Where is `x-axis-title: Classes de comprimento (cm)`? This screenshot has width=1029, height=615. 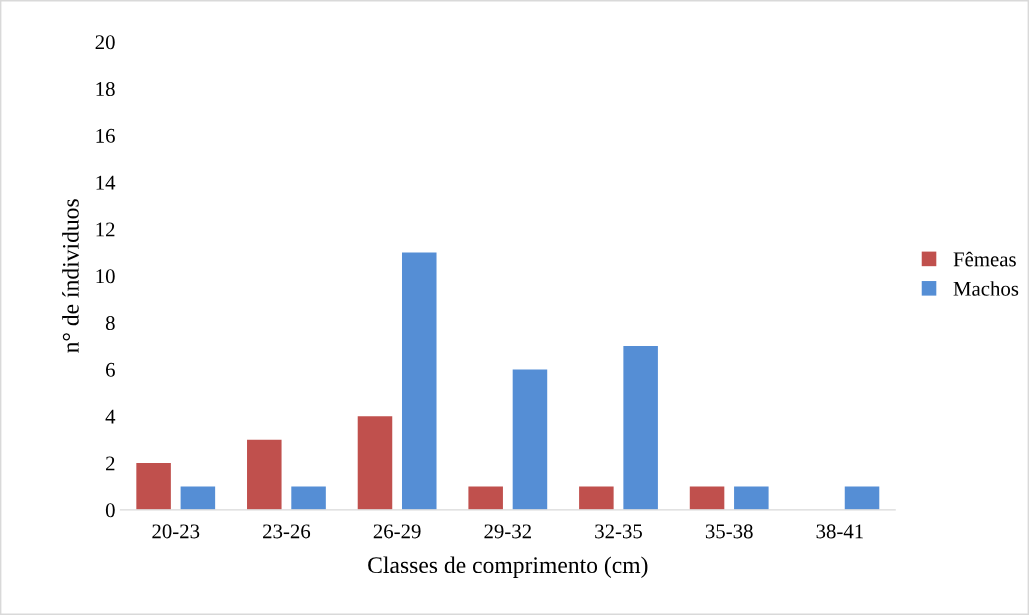
x-axis-title: Classes de comprimento (cm) is located at coordinates (508, 567).